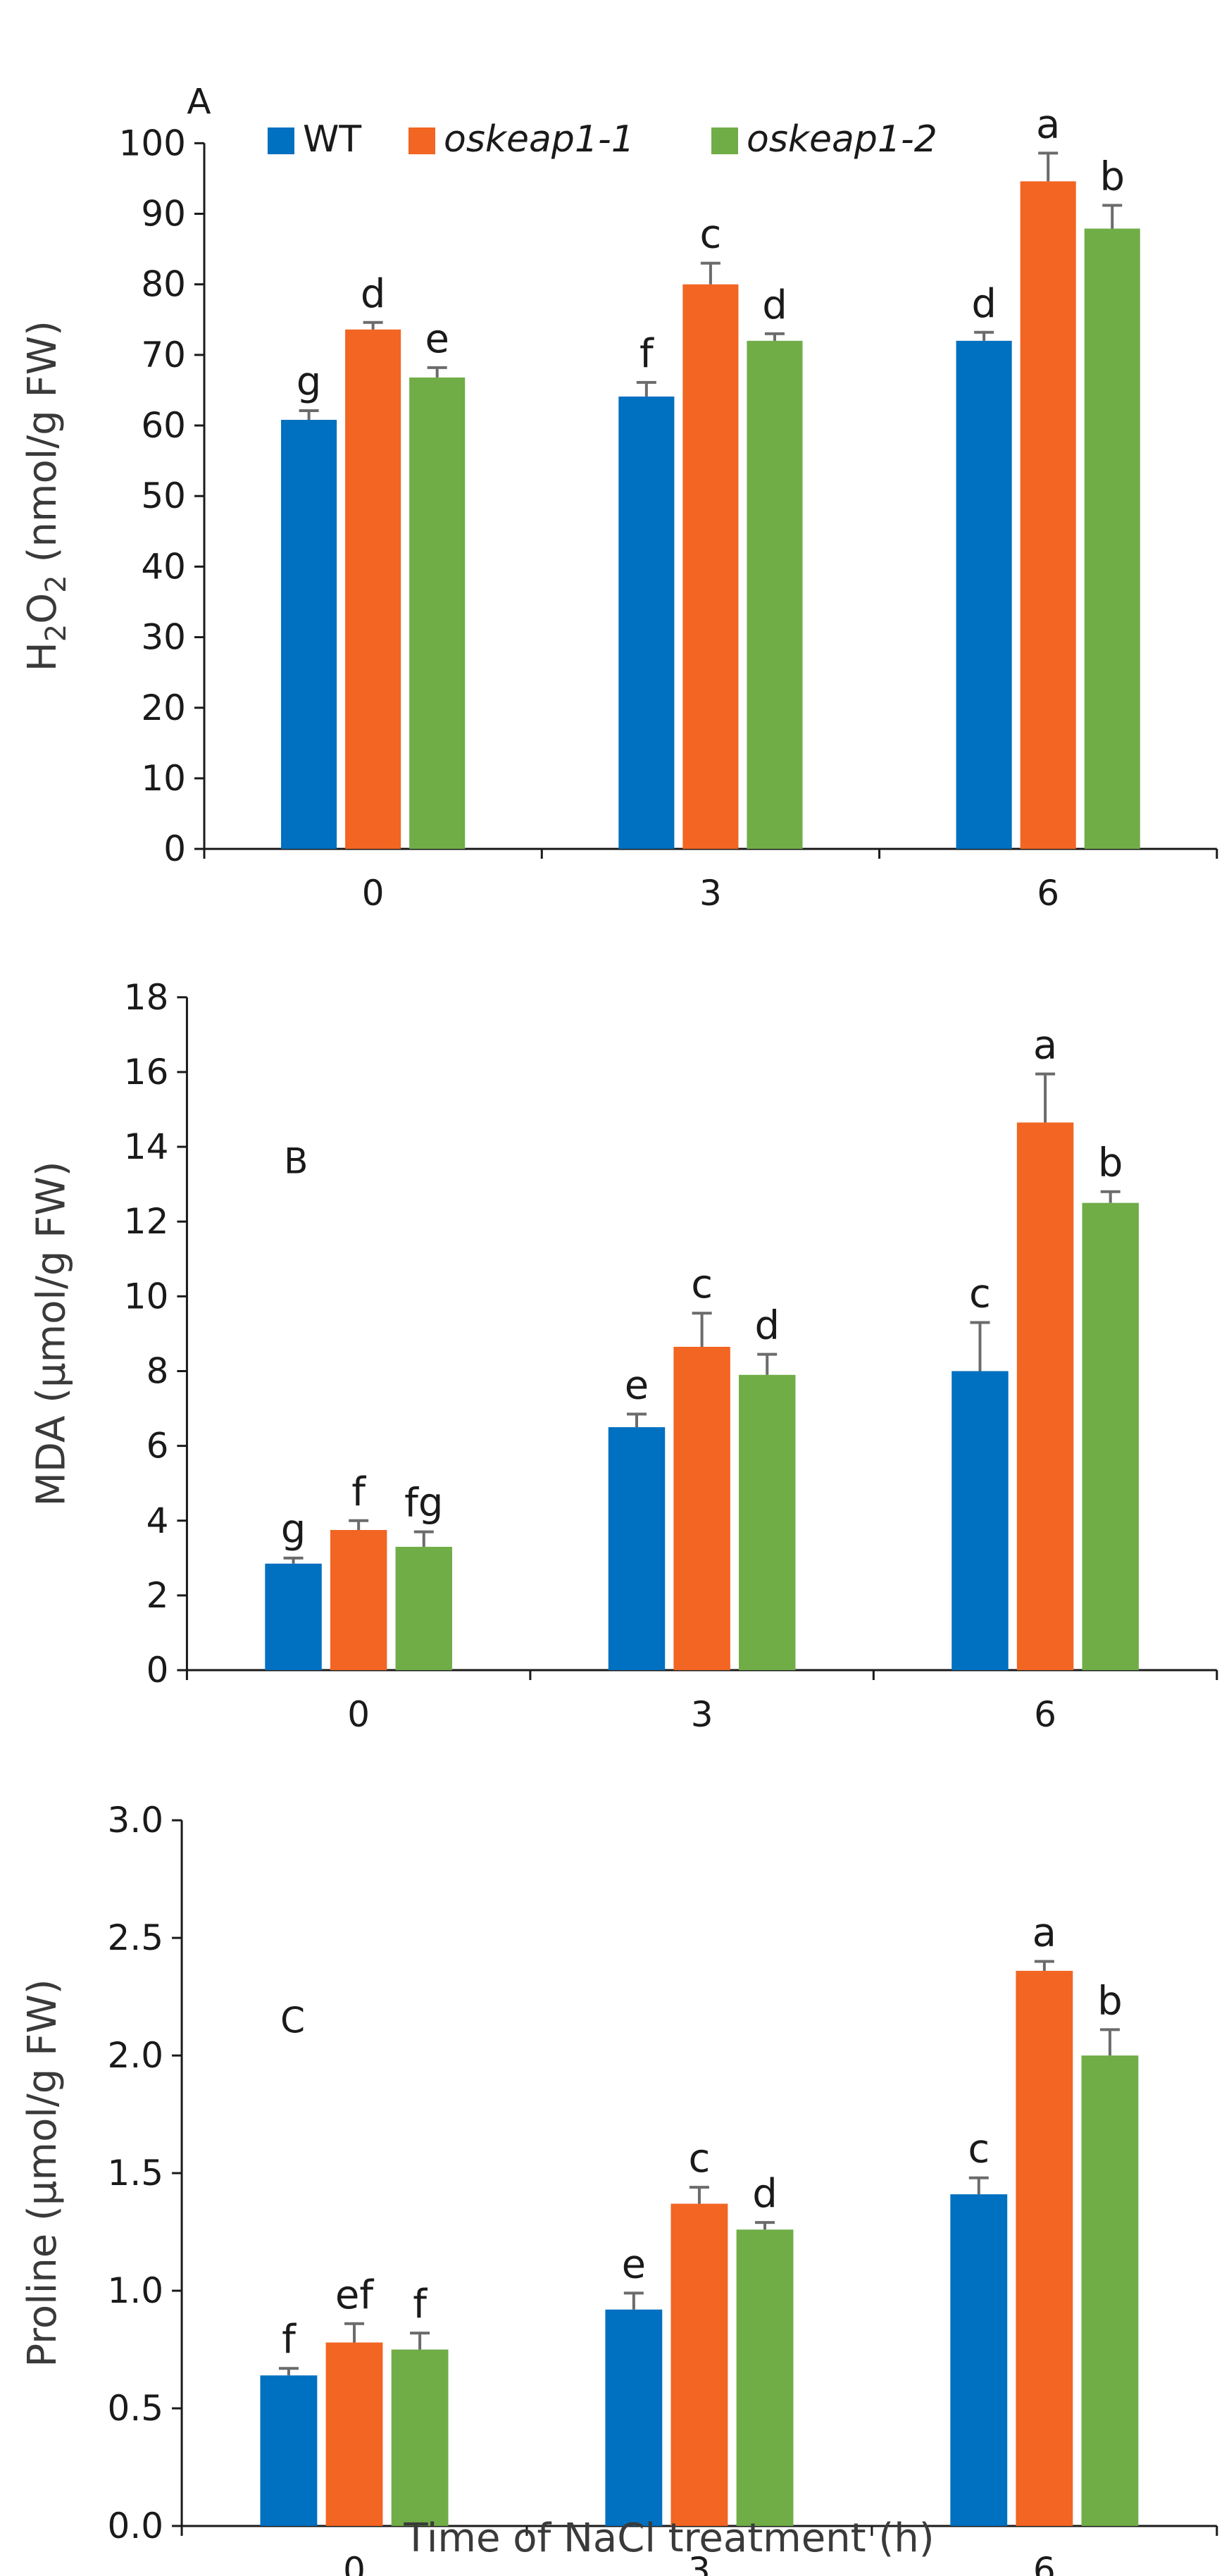 This screenshot has width=1229, height=2576. I want to click on y-tick-label: 1.0, so click(136, 2290).